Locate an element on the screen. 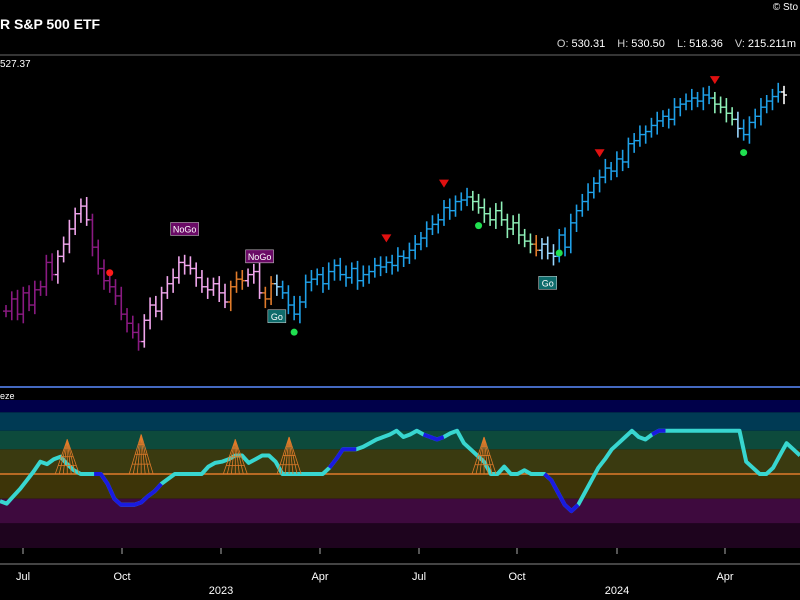 This screenshot has height=600, width=800. volume-value: 215.211m is located at coordinates (771, 44).